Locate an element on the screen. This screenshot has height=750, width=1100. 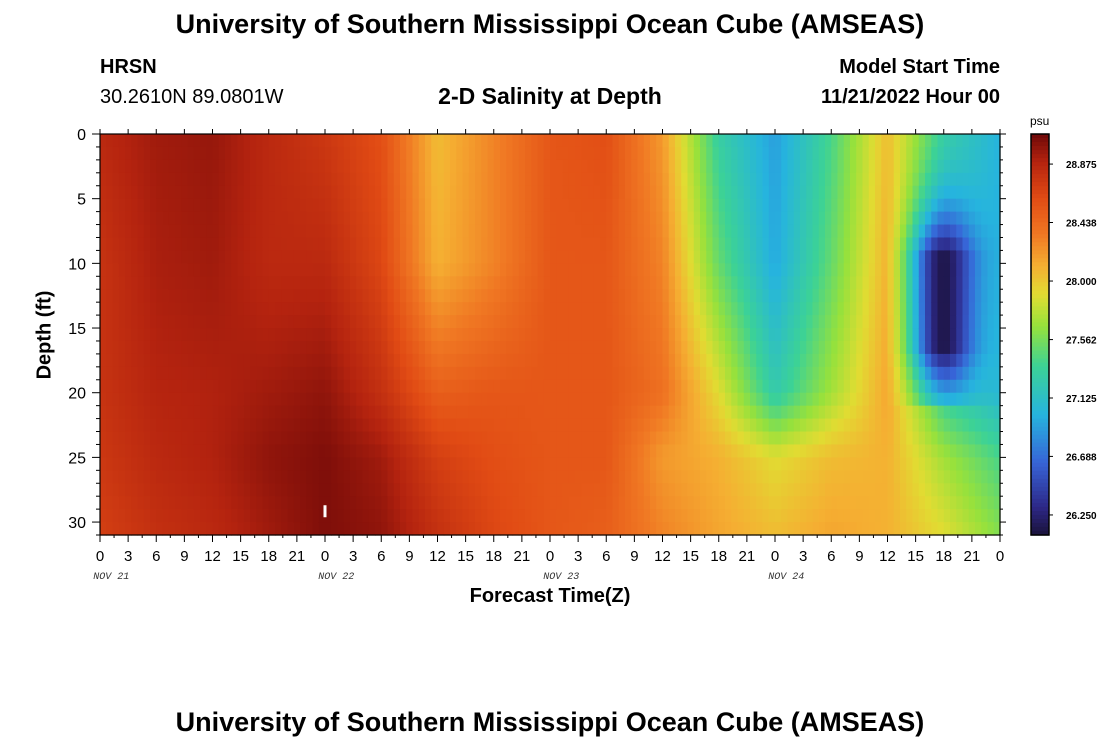
date-label: NOV 22 is located at coordinates (336, 577).